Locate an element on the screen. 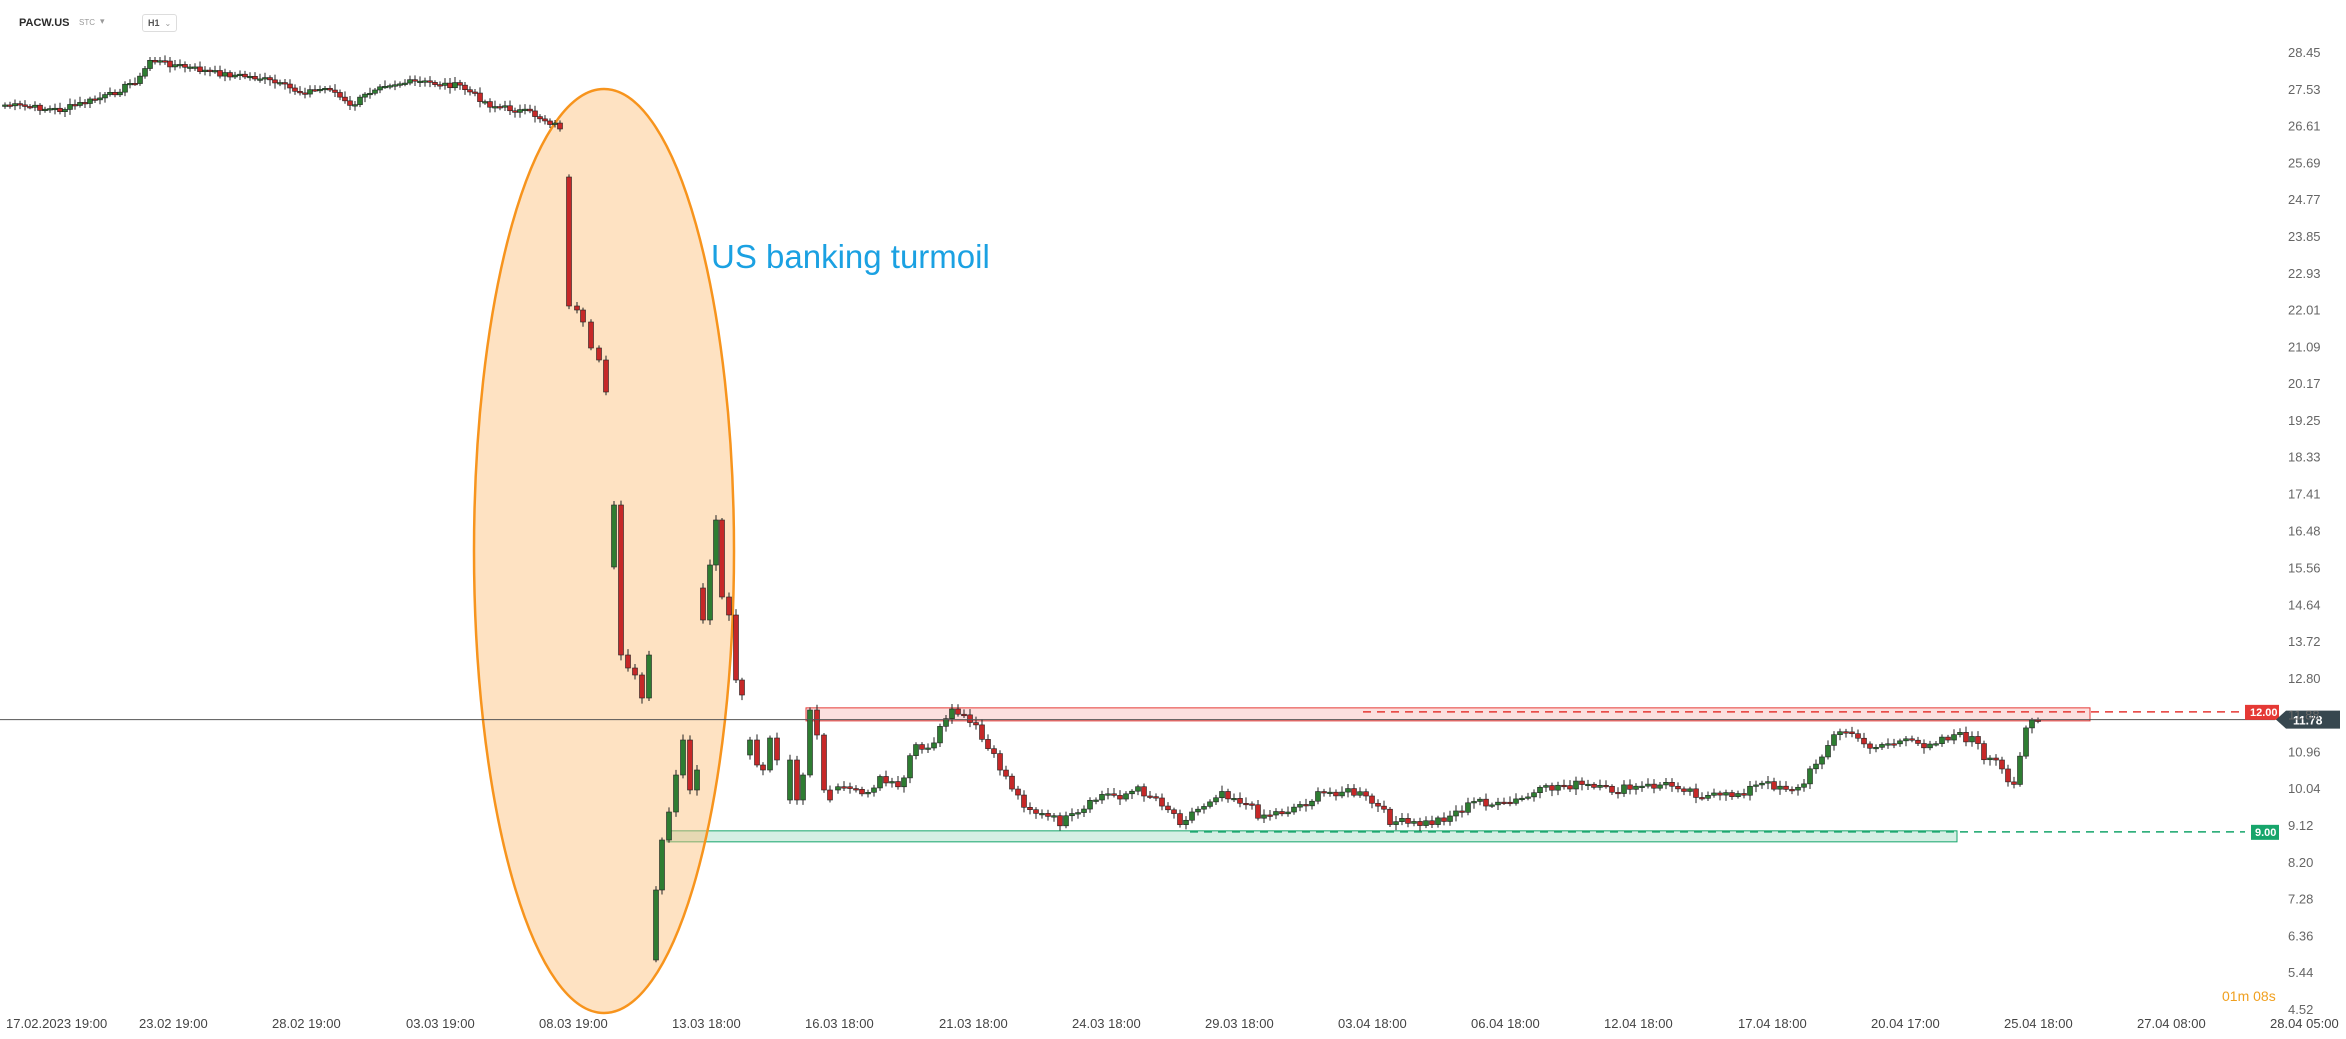  timeframe-selector: H1 ⌄ is located at coordinates (160, 23).